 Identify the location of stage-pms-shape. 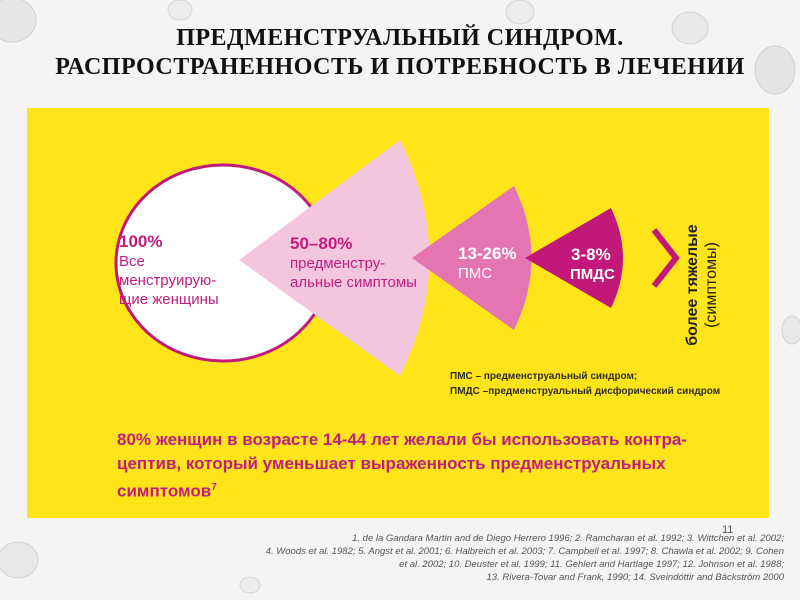
(472, 258).